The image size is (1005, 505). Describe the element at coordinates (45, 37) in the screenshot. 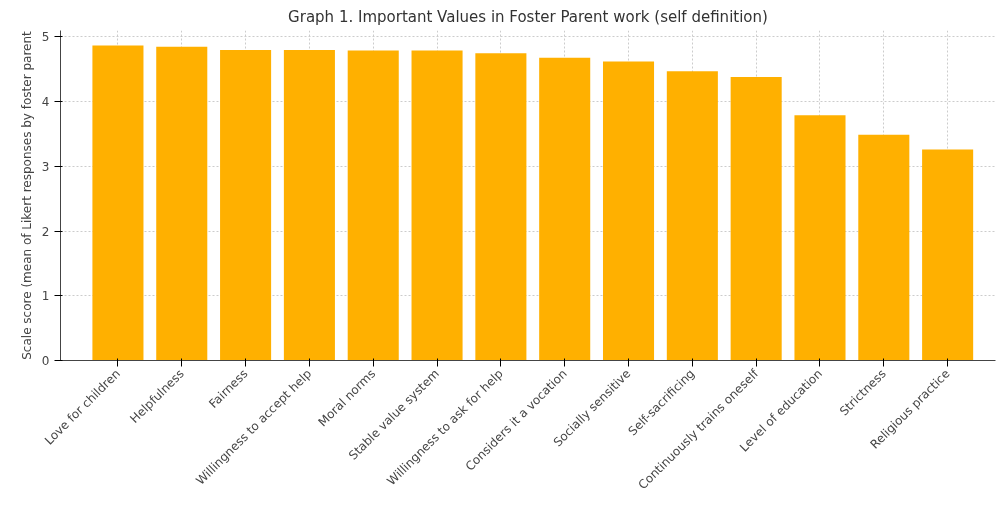

I see `y-tick-label: 5` at that location.